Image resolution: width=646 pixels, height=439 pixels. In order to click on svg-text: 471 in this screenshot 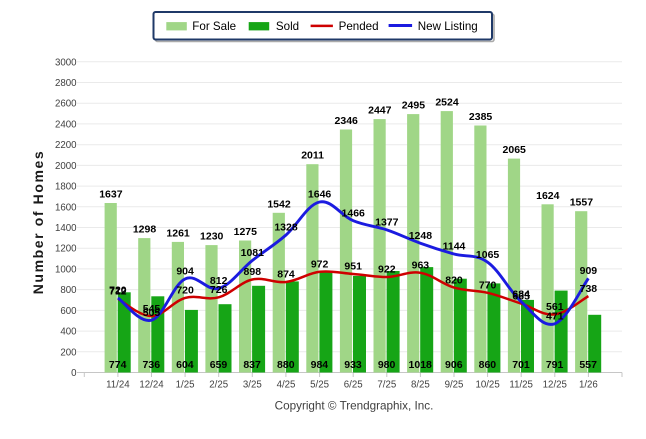, I will do `click(555, 316)`.